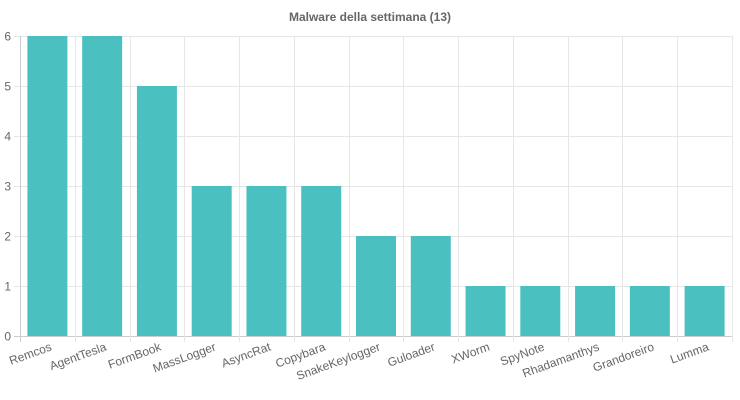 The height and width of the screenshot is (400, 740). Describe the element at coordinates (102, 186) in the screenshot. I see `bar-agenttesla` at that location.